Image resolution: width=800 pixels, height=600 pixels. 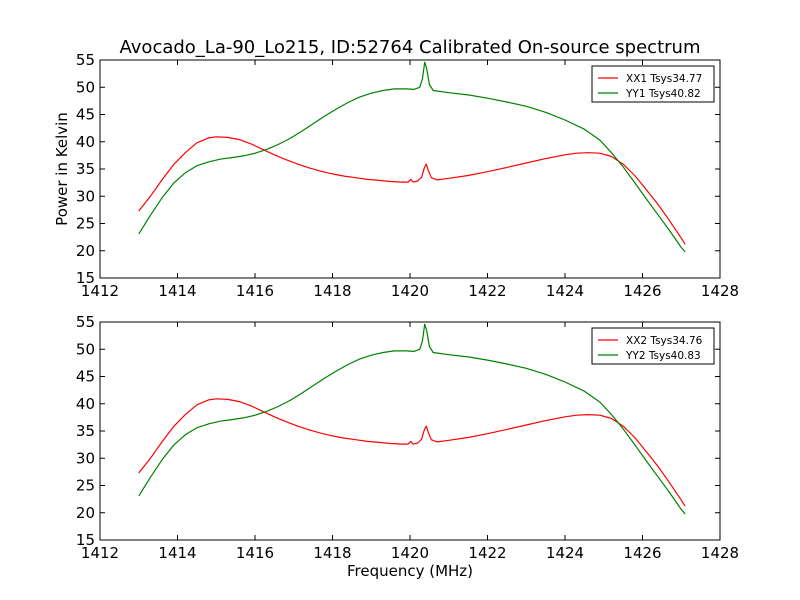 I want to click on bottom-y-tick-label: 25, so click(x=85, y=486).